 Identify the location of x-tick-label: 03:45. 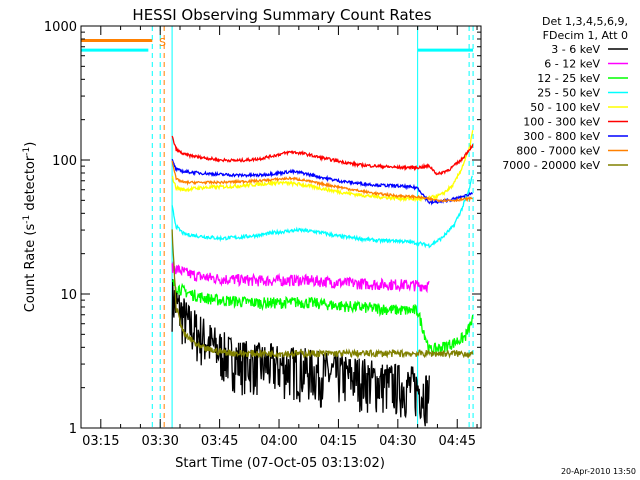
(219, 441).